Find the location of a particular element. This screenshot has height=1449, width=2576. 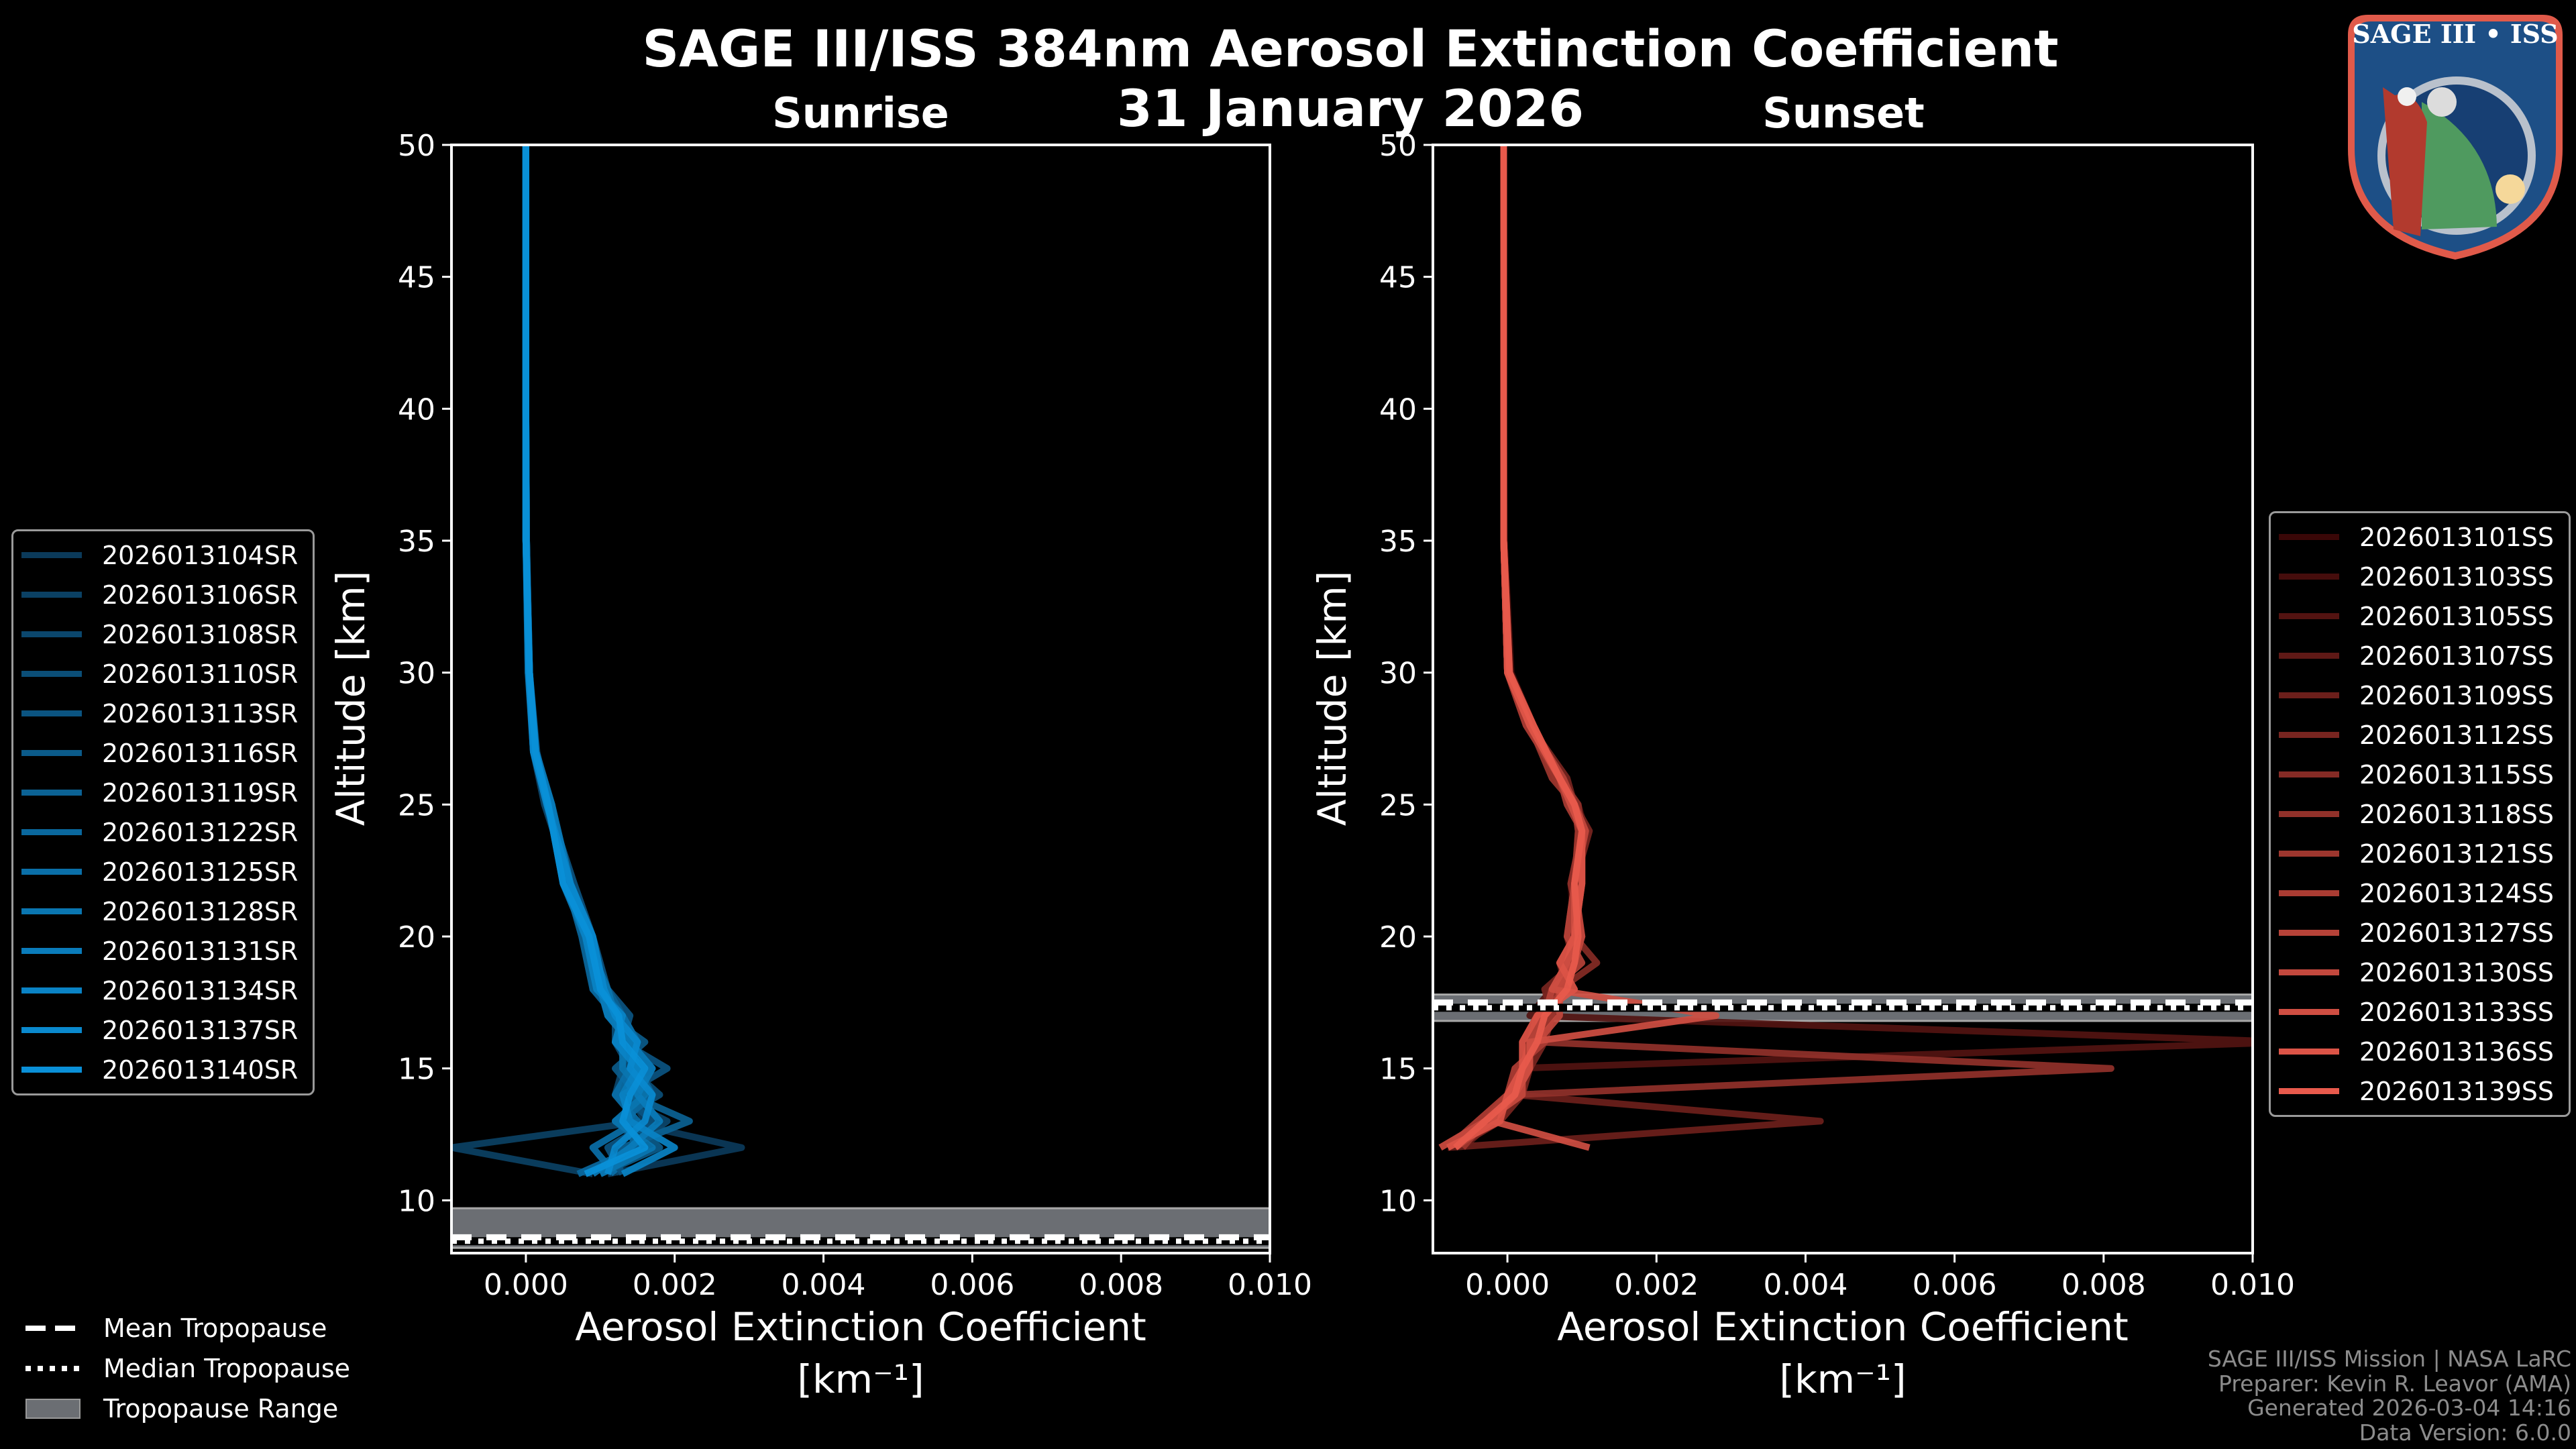

legend-label: 2026013103SS is located at coordinates (2457, 576).